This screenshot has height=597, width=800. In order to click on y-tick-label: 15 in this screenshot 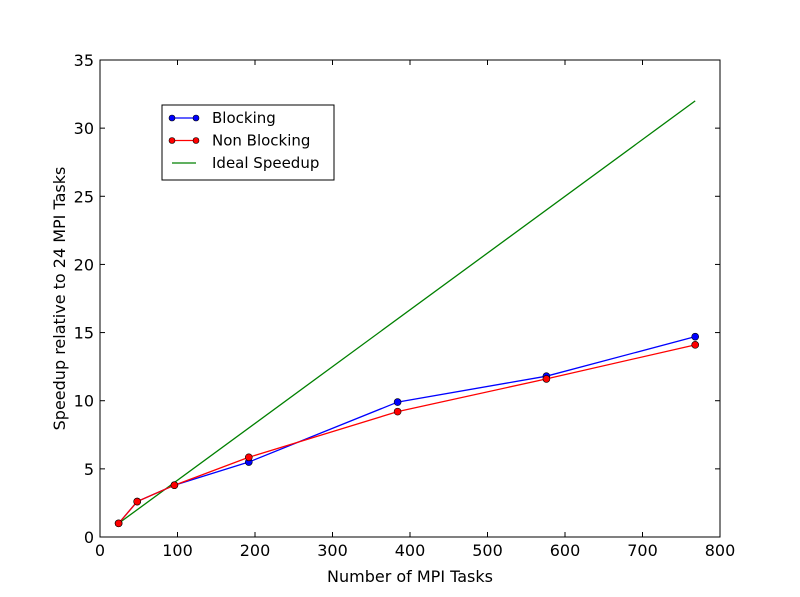, I will do `click(84, 333)`.